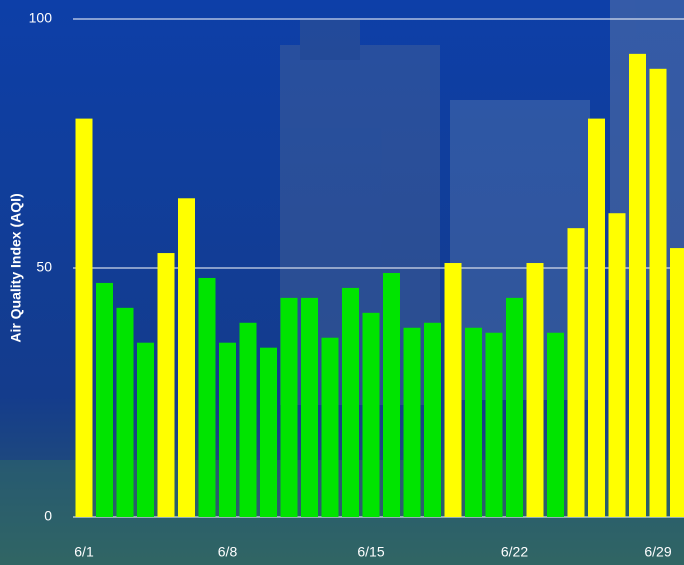 This screenshot has width=684, height=565. I want to click on x-tick-label: 6/8, so click(228, 552).